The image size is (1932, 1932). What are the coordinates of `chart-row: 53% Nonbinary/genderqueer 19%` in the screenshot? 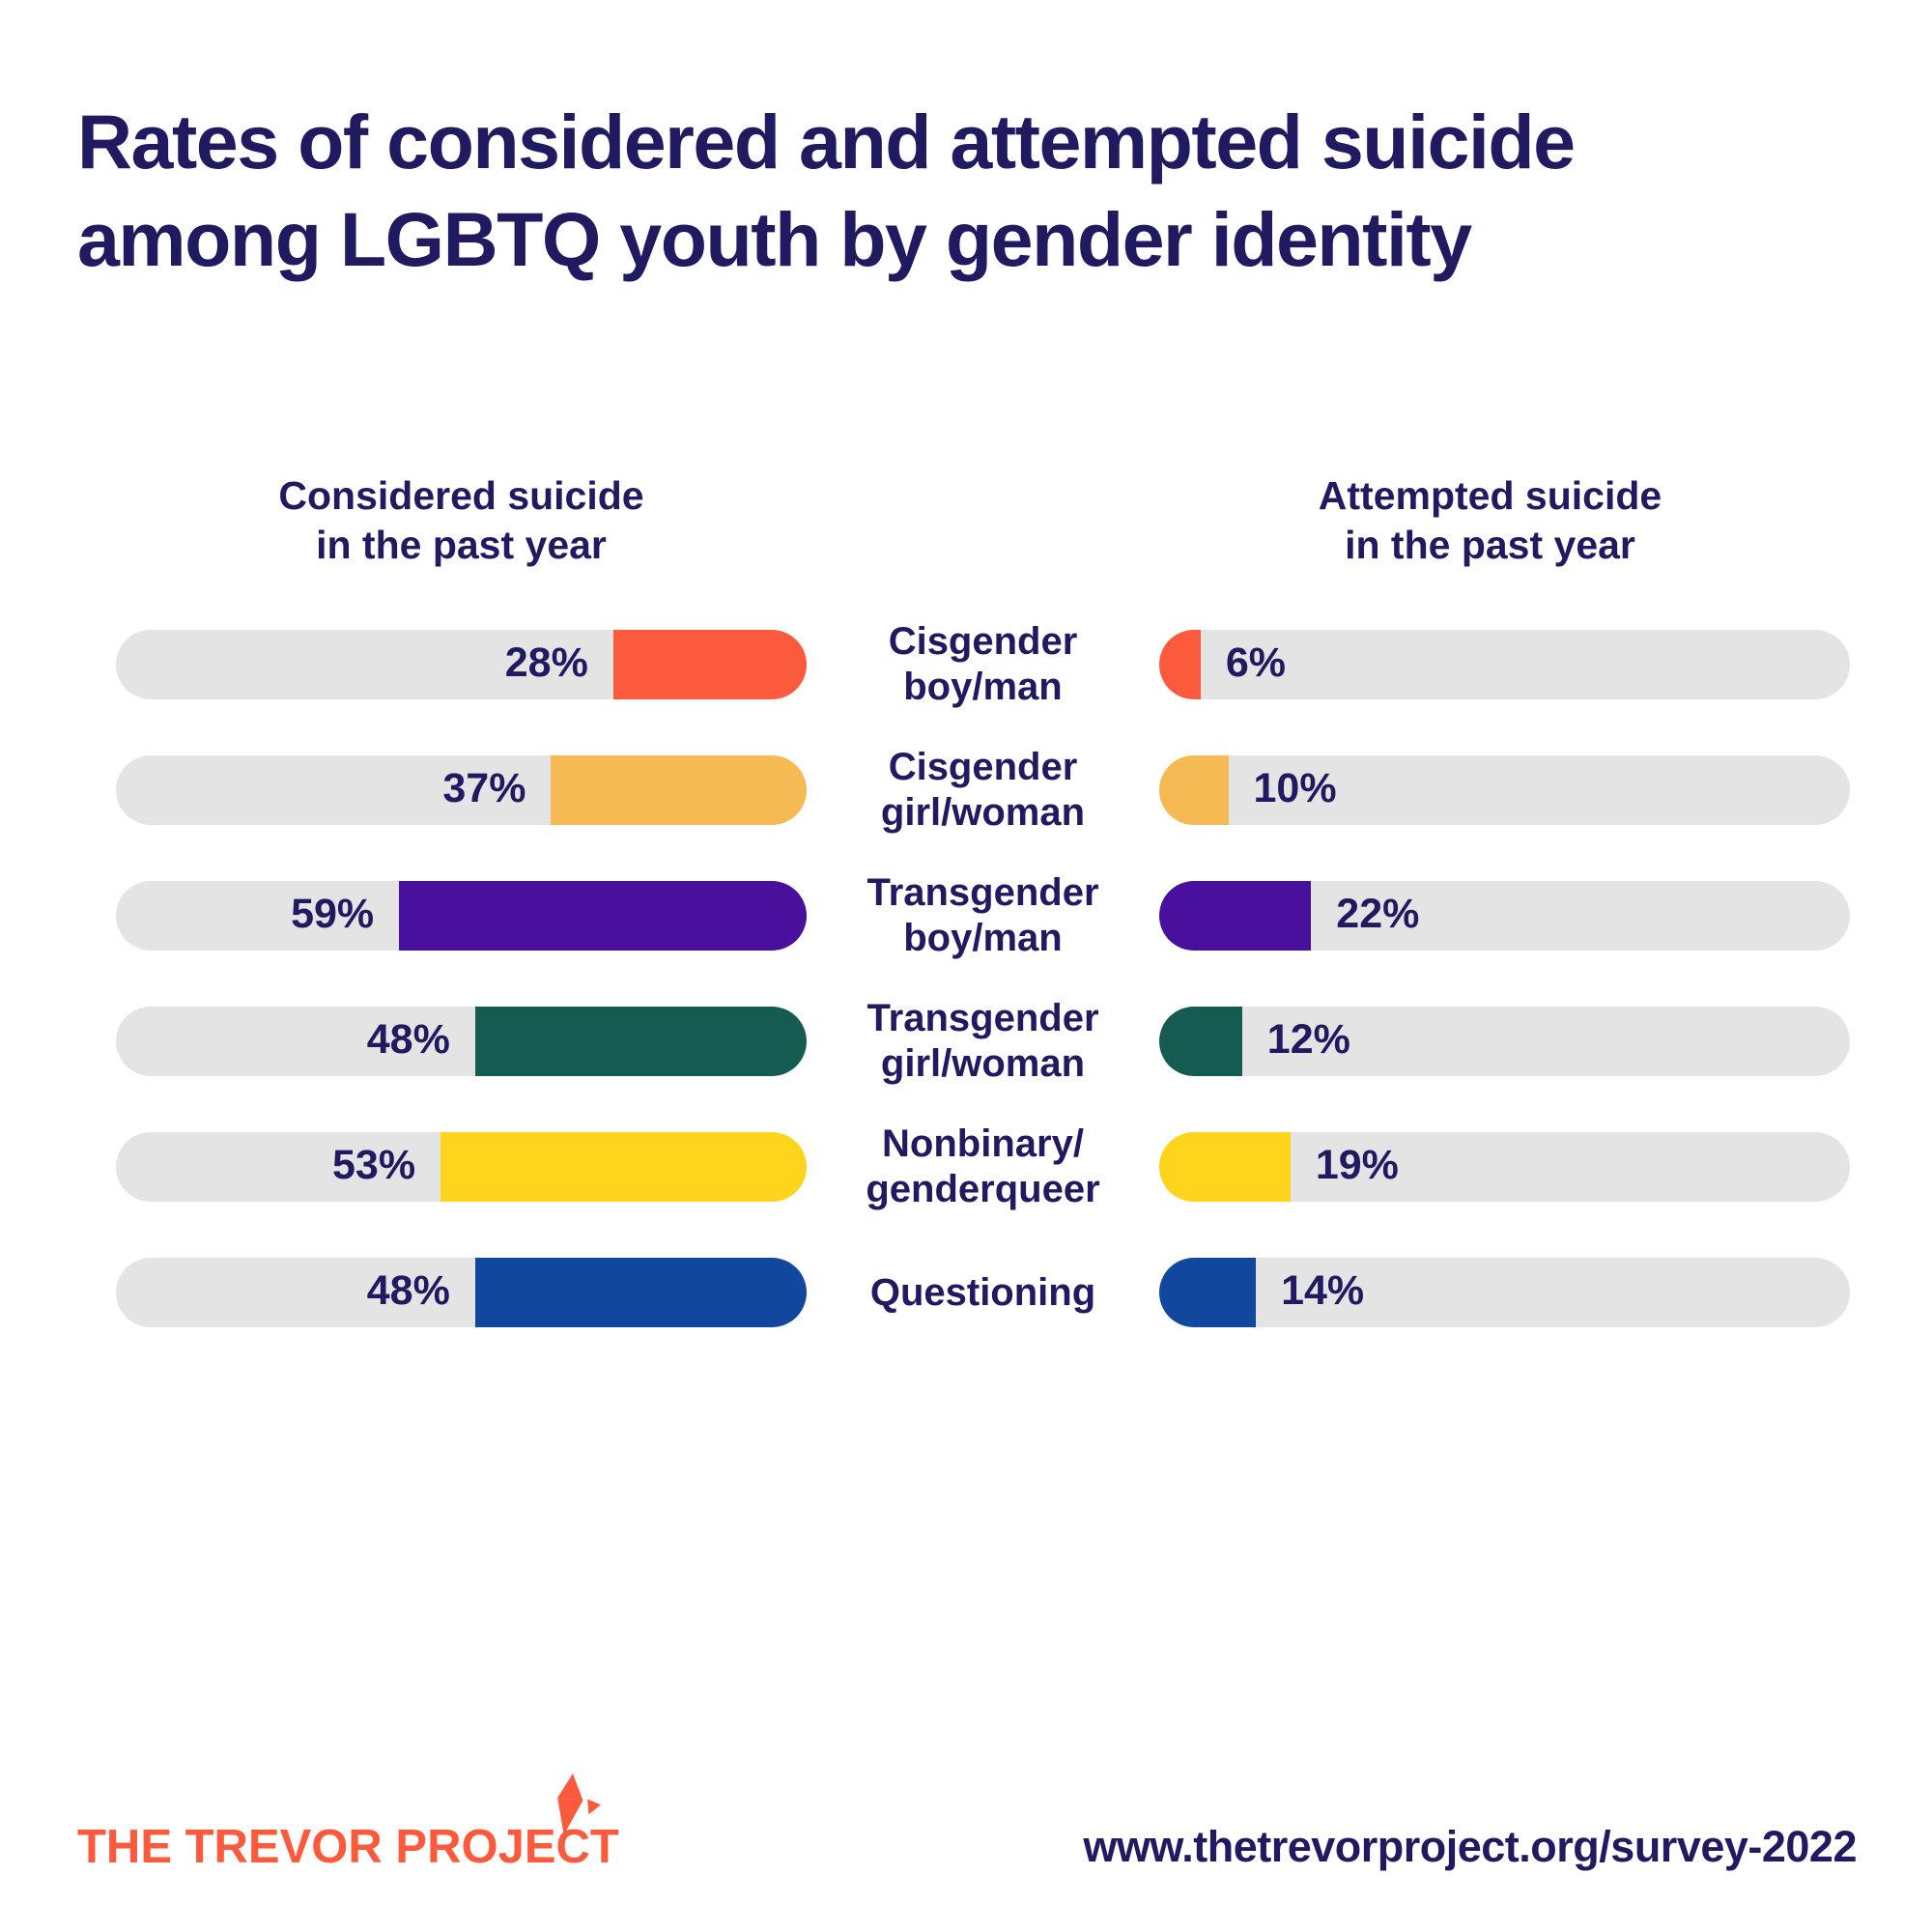 It's located at (966, 1166).